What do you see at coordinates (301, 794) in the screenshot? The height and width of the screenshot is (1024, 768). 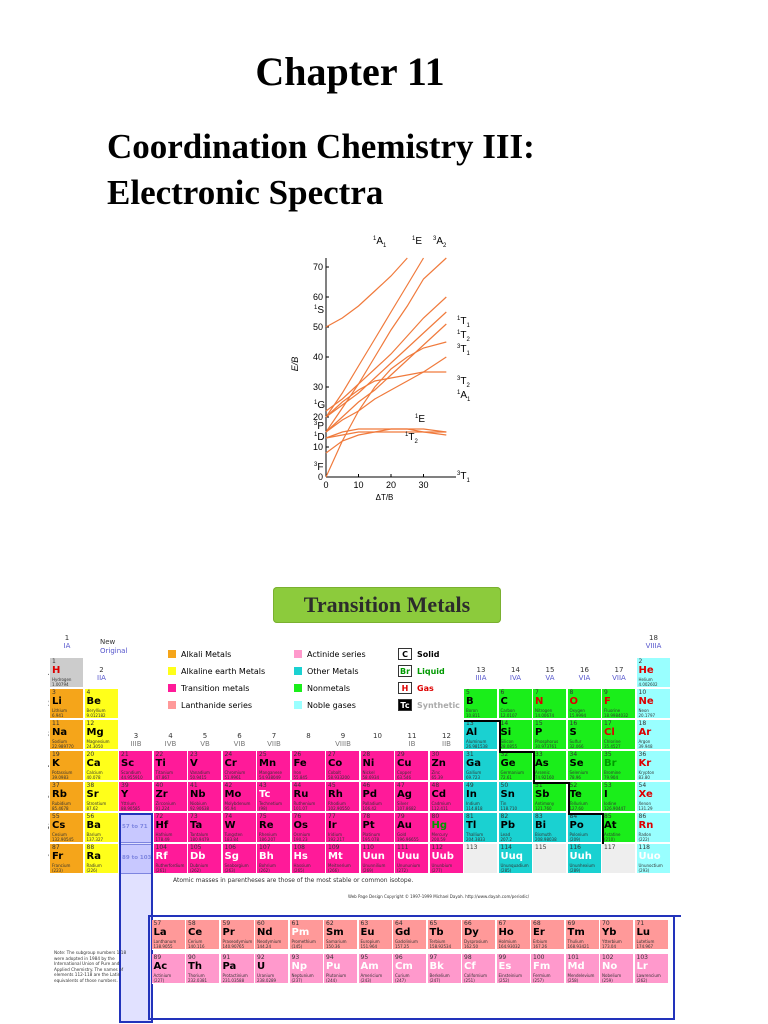 I see `element-symbol: Ru` at bounding box center [301, 794].